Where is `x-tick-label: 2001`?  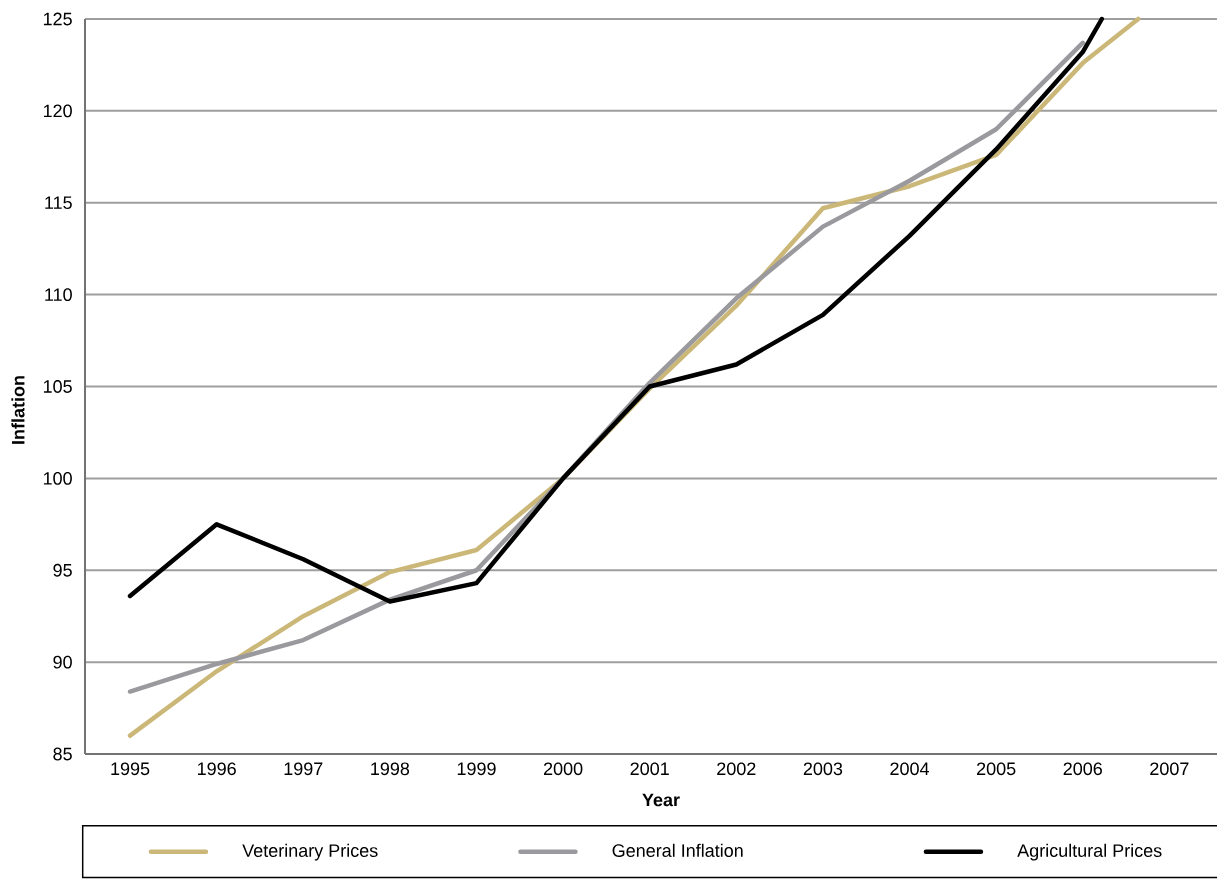 x-tick-label: 2001 is located at coordinates (649, 769).